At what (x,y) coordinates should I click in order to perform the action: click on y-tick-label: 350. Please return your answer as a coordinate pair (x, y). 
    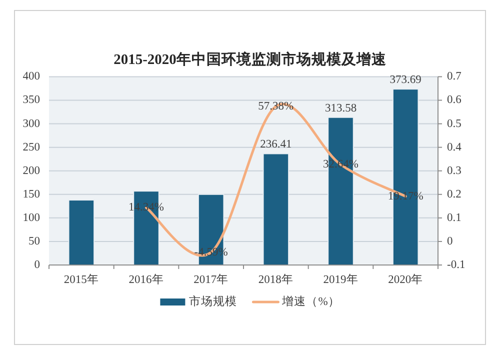
    Looking at the image, I should click on (31, 100).